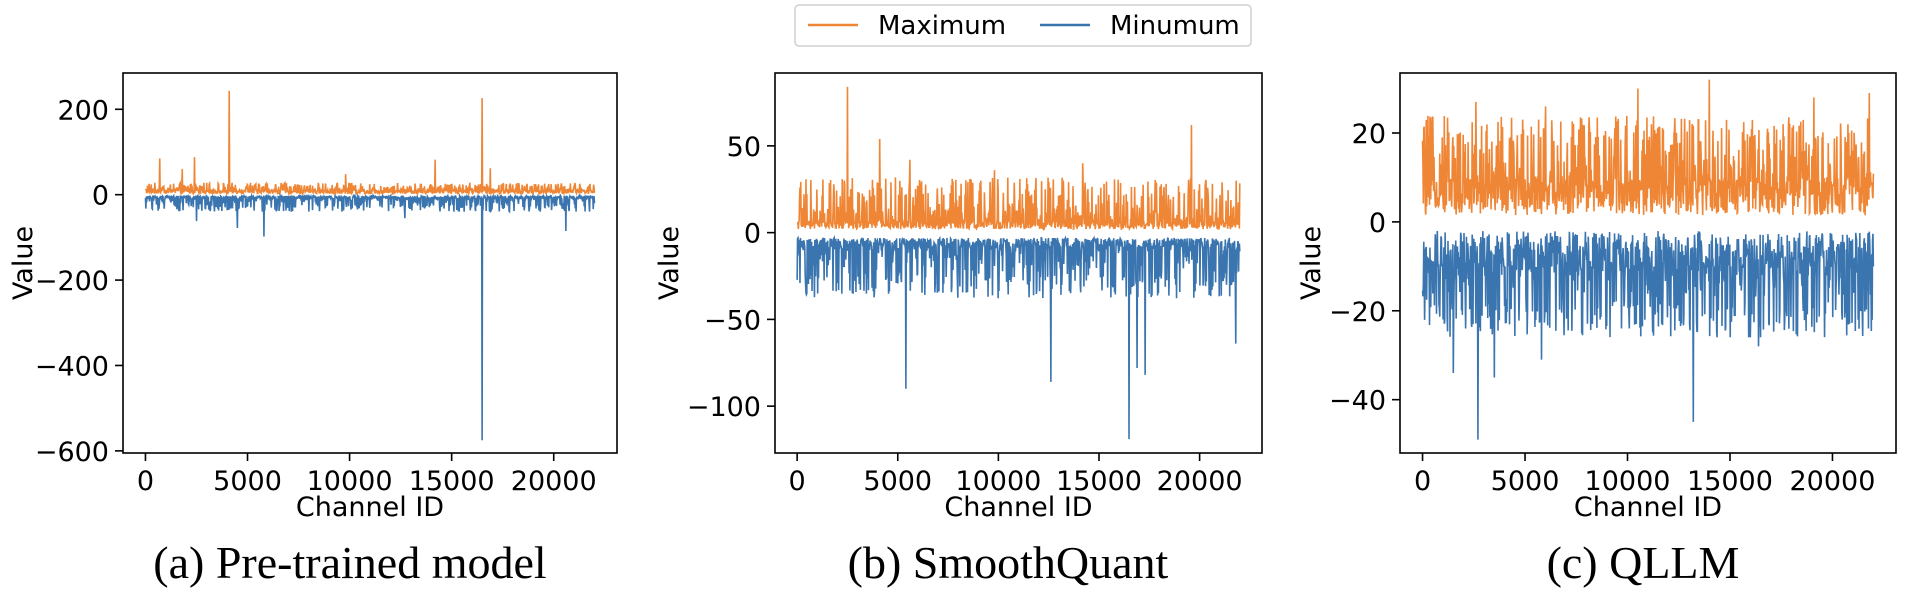  Describe the element at coordinates (1175, 26) in the screenshot. I see `legend-label-minimum: Minumum` at that location.